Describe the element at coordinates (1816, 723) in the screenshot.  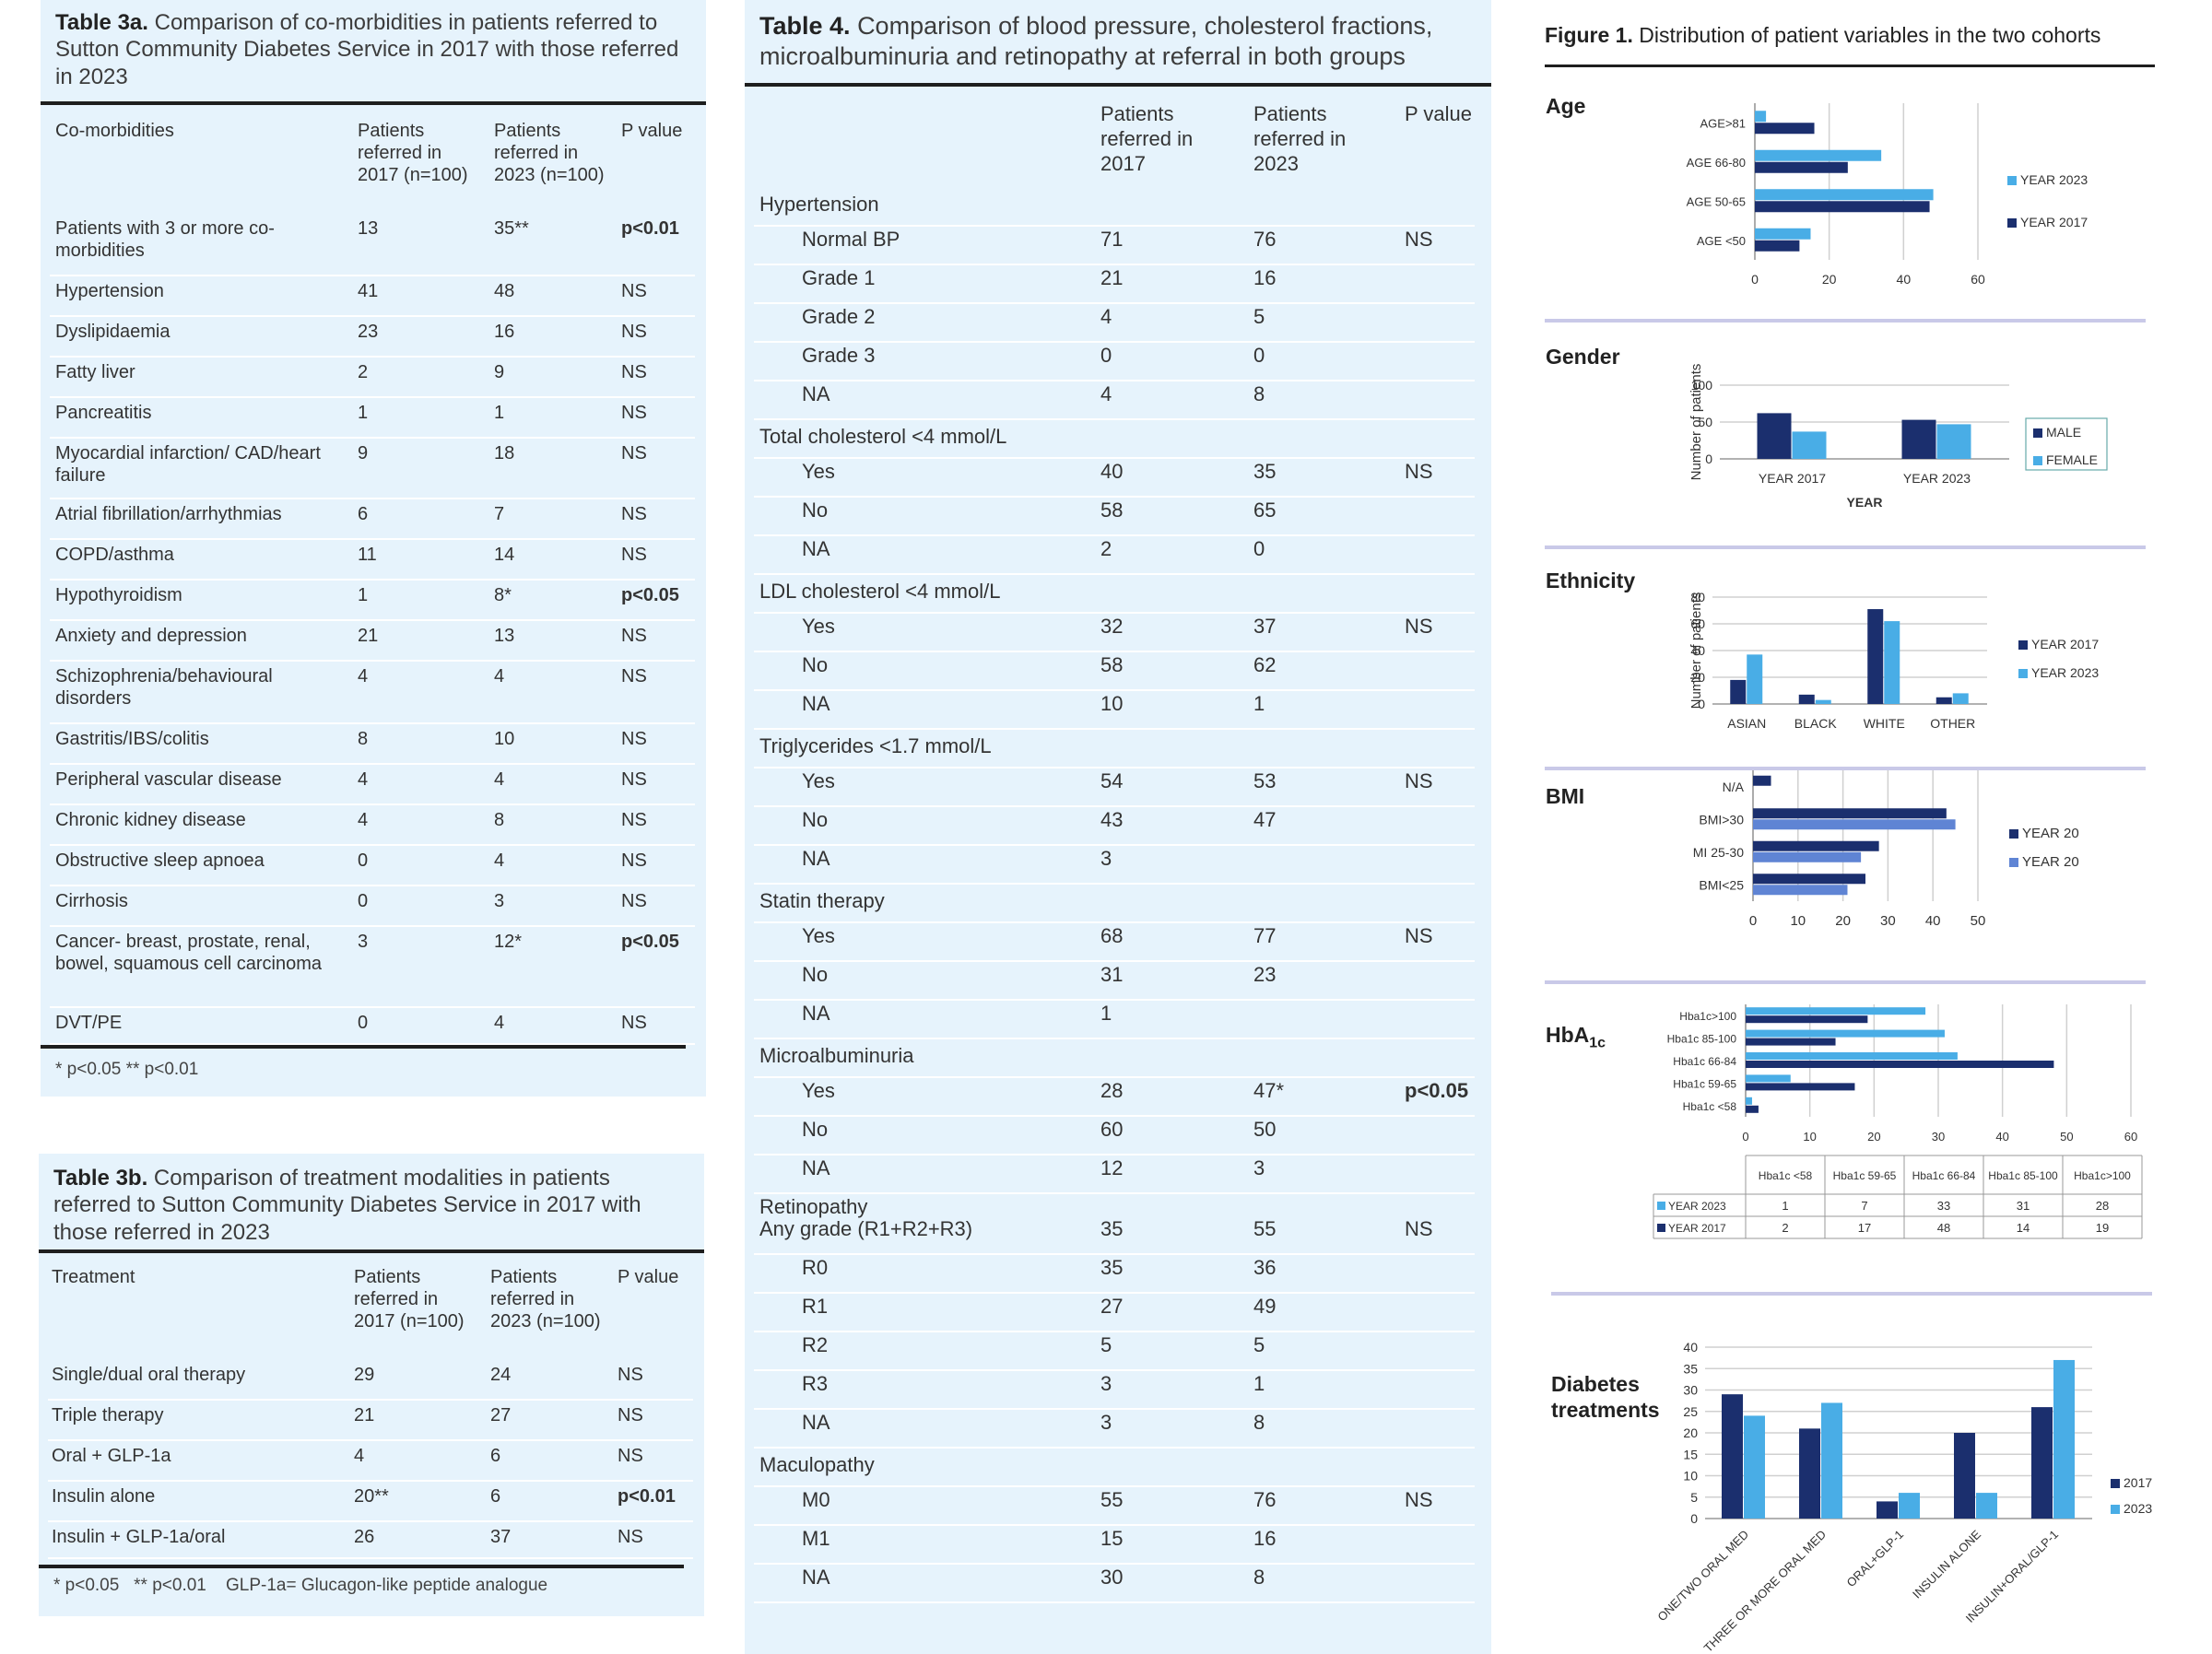
I see `category-label: BLACK` at that location.